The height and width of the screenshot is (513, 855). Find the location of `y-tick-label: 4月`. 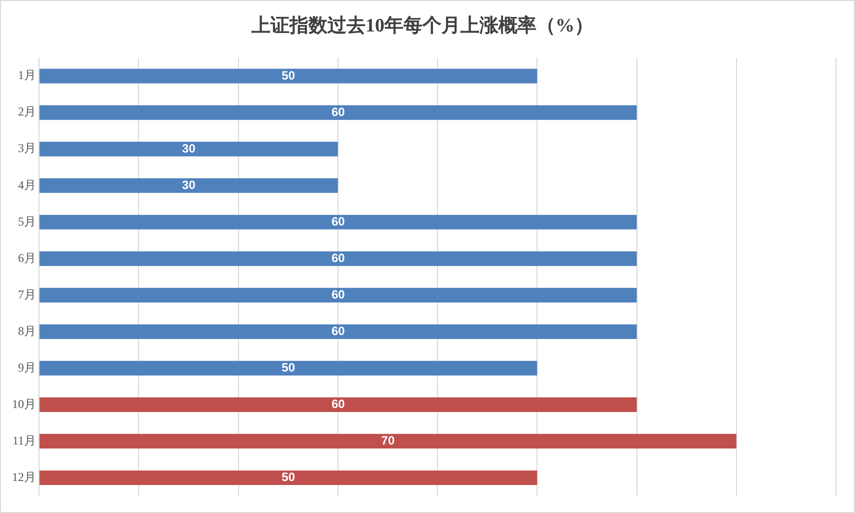

y-tick-label: 4月 is located at coordinates (27, 185).